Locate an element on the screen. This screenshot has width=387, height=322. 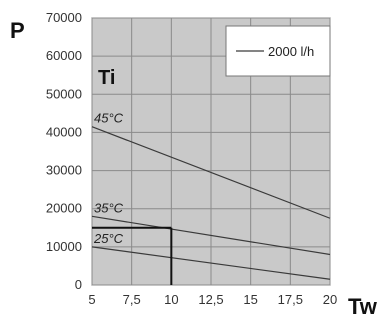
y-tick-label-5: 50000 is located at coordinates (64, 93).